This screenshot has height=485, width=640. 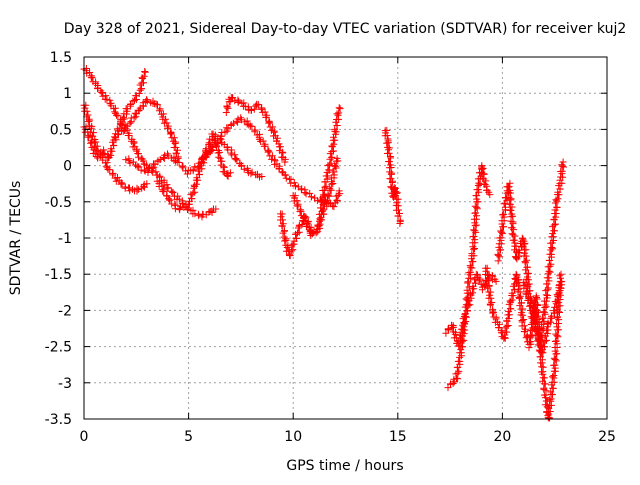 I want to click on y-tick-label: -3, so click(x=65, y=384).